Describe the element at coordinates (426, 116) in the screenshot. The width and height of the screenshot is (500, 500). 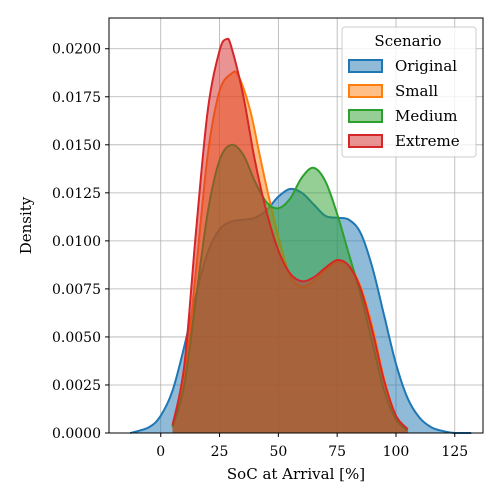
I see `legend-label-medium: Medium` at that location.